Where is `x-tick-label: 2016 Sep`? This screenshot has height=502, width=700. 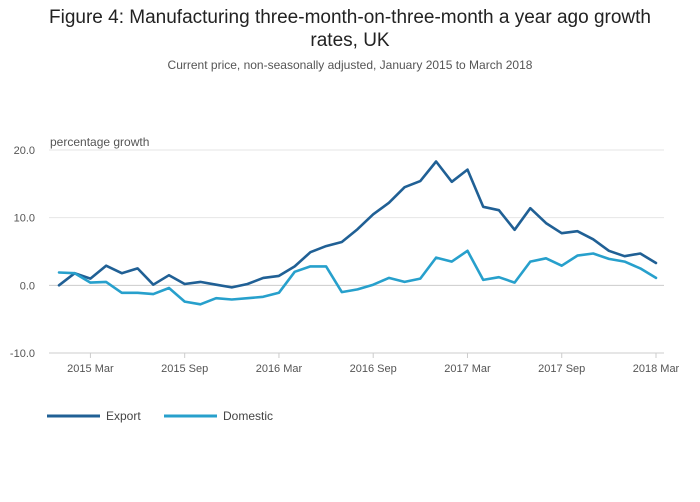 x-tick-label: 2016 Sep is located at coordinates (373, 369).